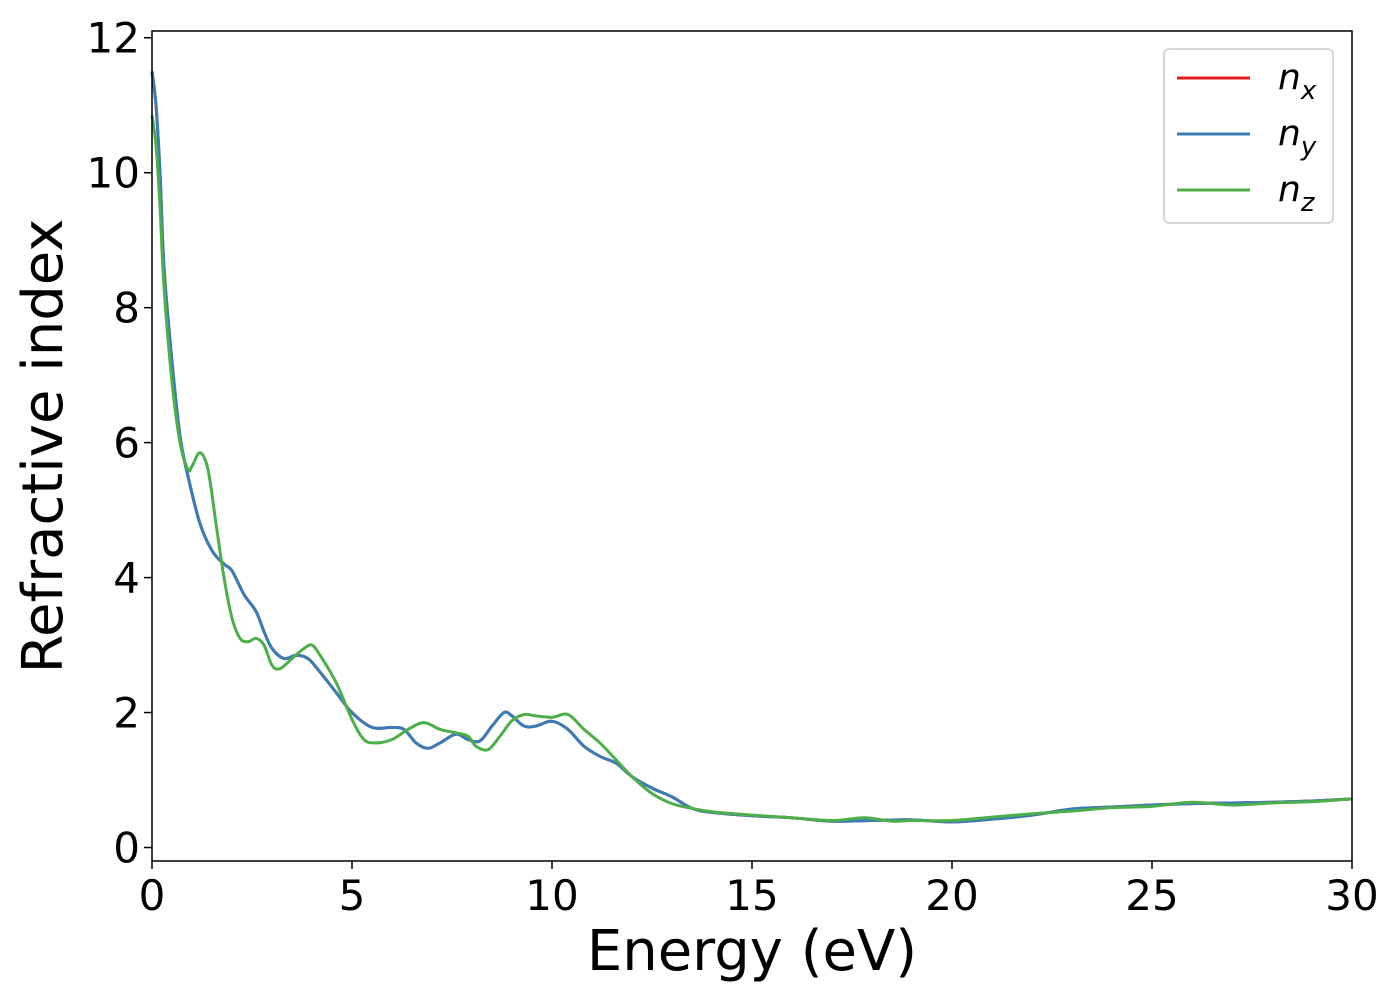  Describe the element at coordinates (1351, 895) in the screenshot. I see `x-tick-label: 30` at that location.